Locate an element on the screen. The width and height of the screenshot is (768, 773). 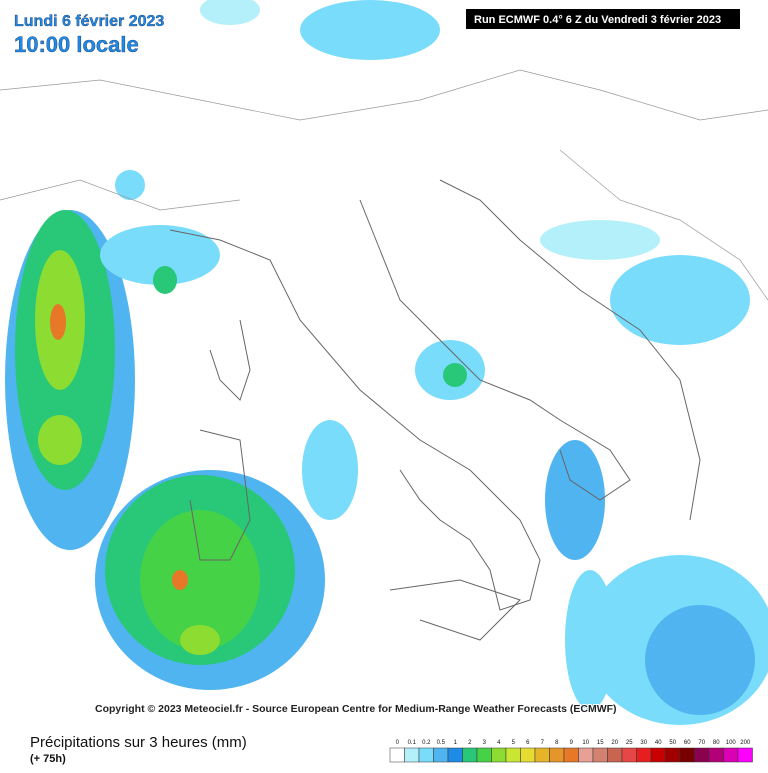
scale-label: 20 is located at coordinates (614, 743).